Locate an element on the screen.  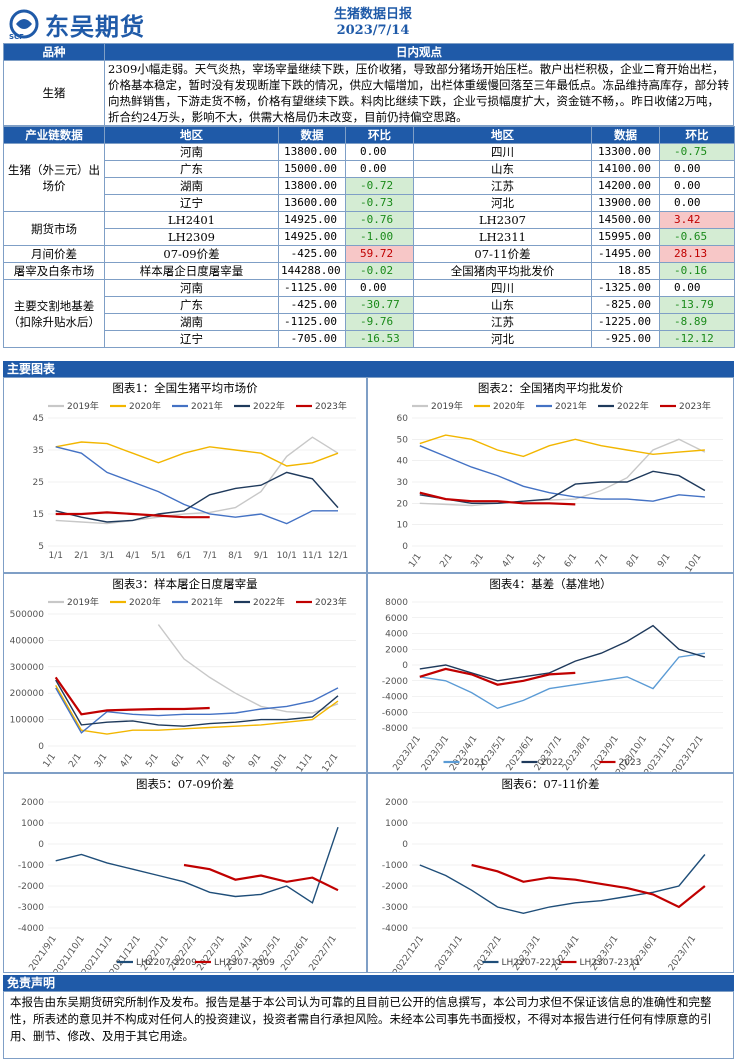
x-tick-label: 2022/12/1 is located at coordinates (408, 953).